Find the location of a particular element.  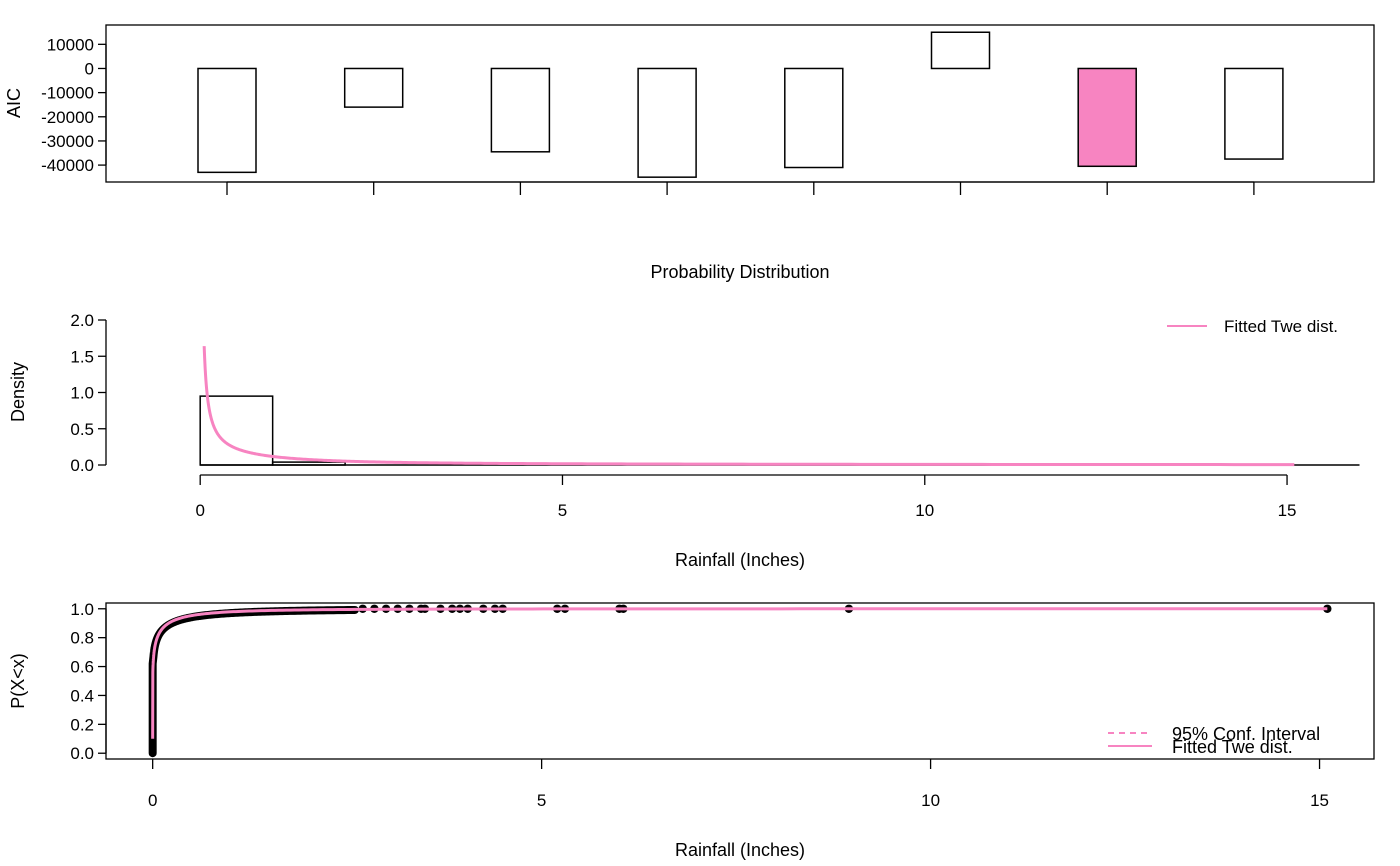

aic-y-tick-label: -20000 is located at coordinates (67, 117).